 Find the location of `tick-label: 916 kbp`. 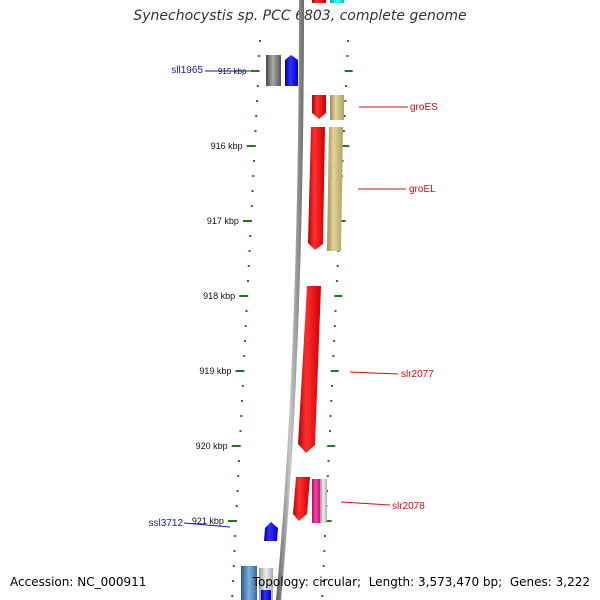

tick-label: 916 kbp is located at coordinates (227, 146).